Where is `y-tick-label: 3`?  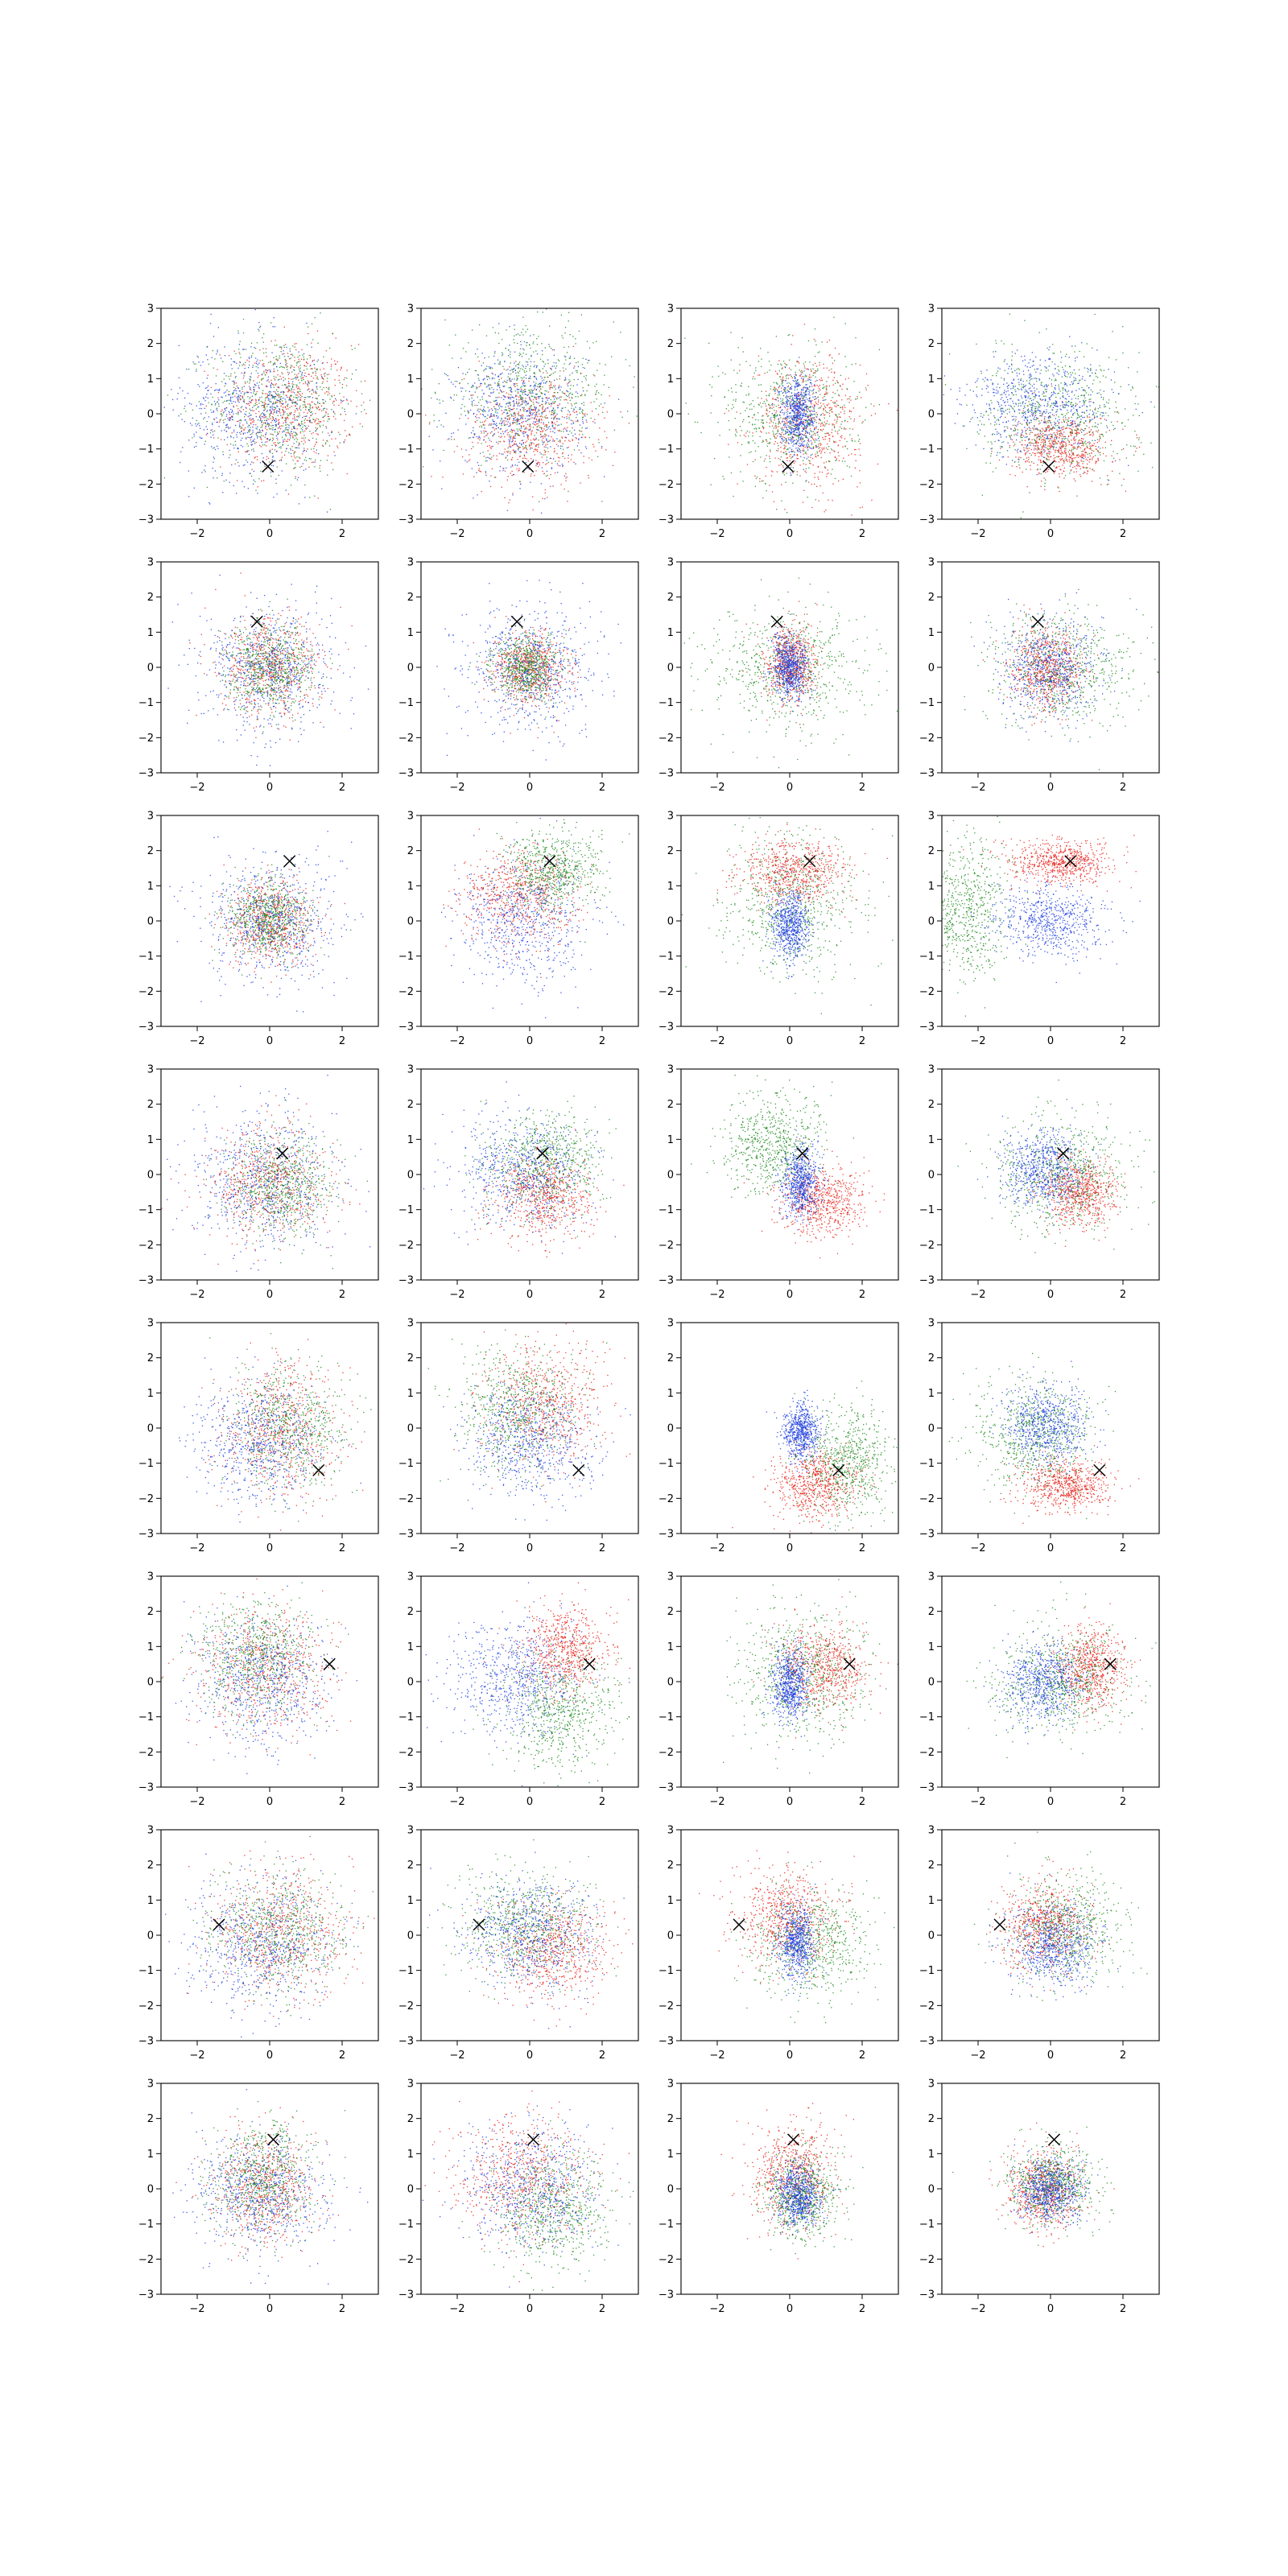 y-tick-label: 3 is located at coordinates (150, 309).